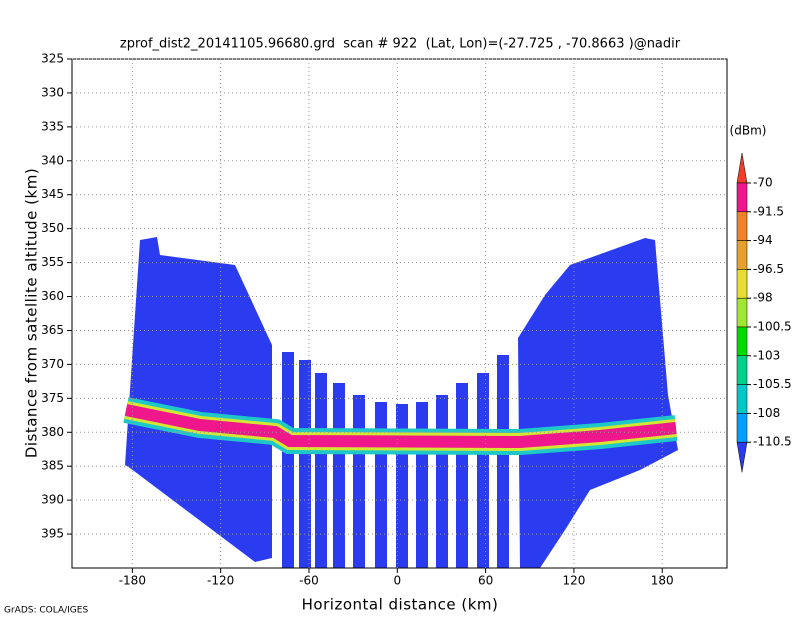  What do you see at coordinates (52, 534) in the screenshot?
I see `y-tick-label: 395` at bounding box center [52, 534].